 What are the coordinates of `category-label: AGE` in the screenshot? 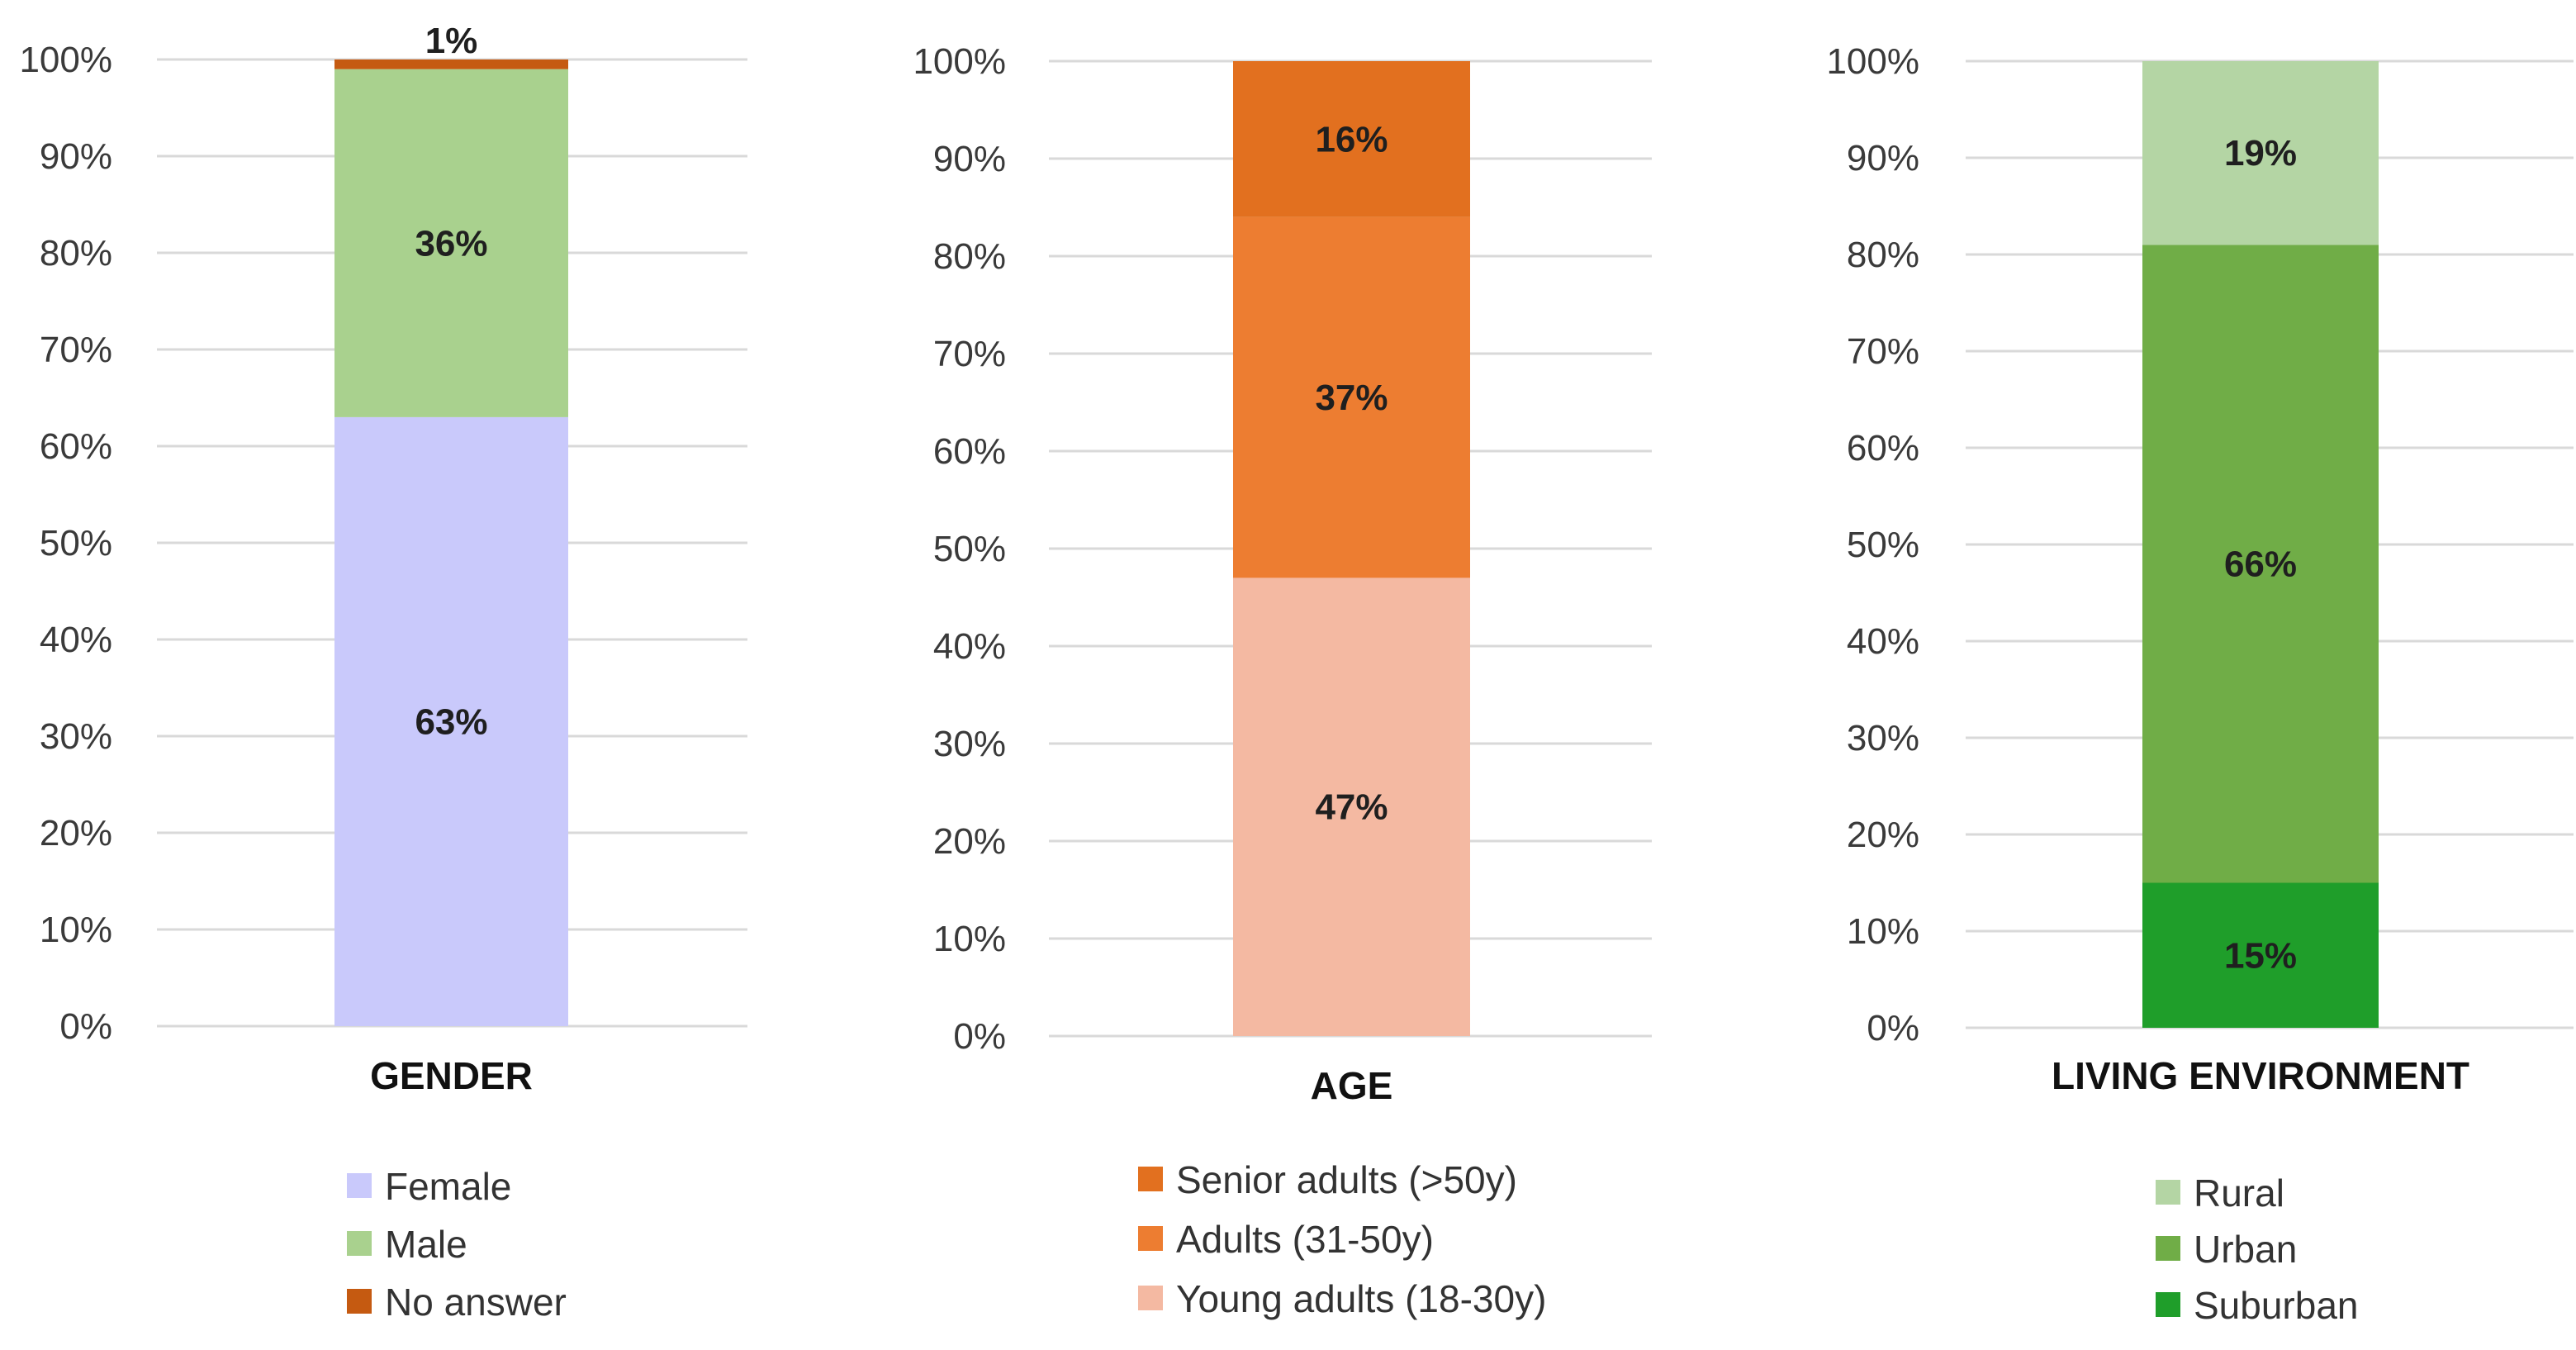 It's located at (1352, 1085).